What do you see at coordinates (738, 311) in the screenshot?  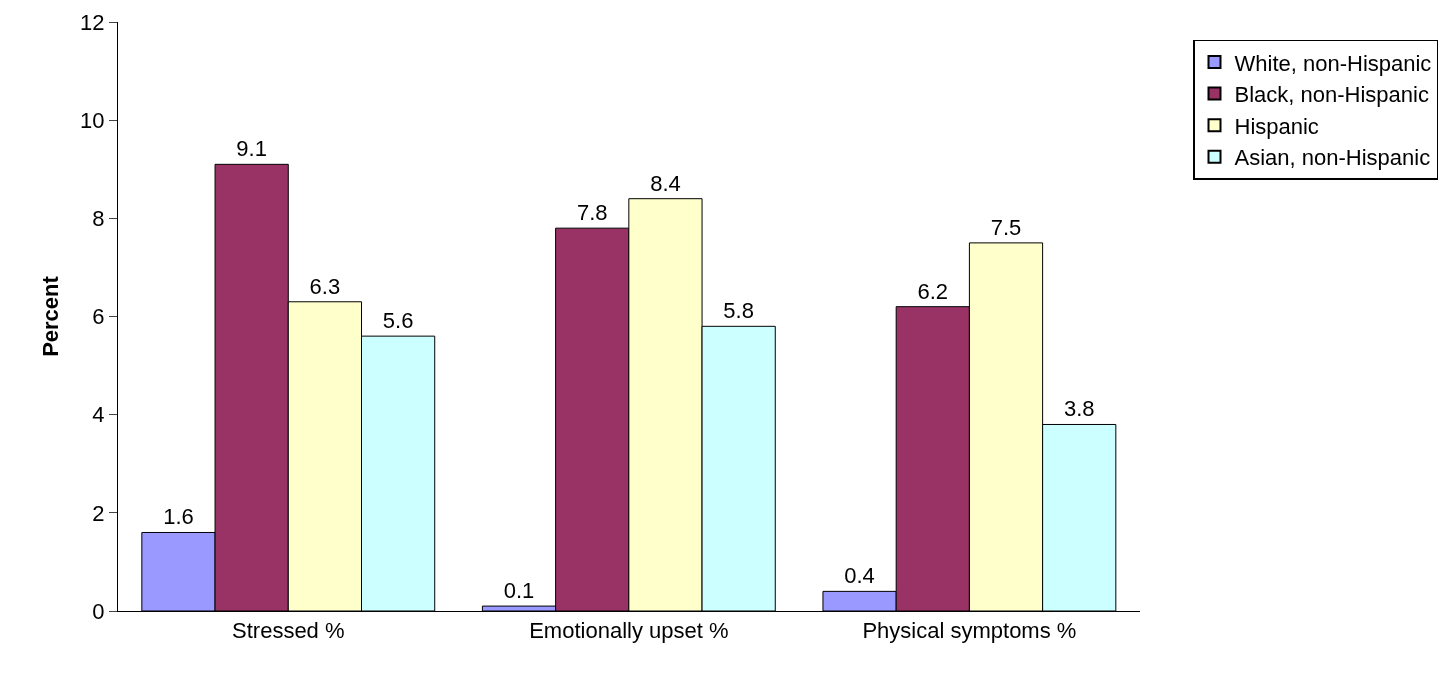 I see `data-label: 5.8` at bounding box center [738, 311].